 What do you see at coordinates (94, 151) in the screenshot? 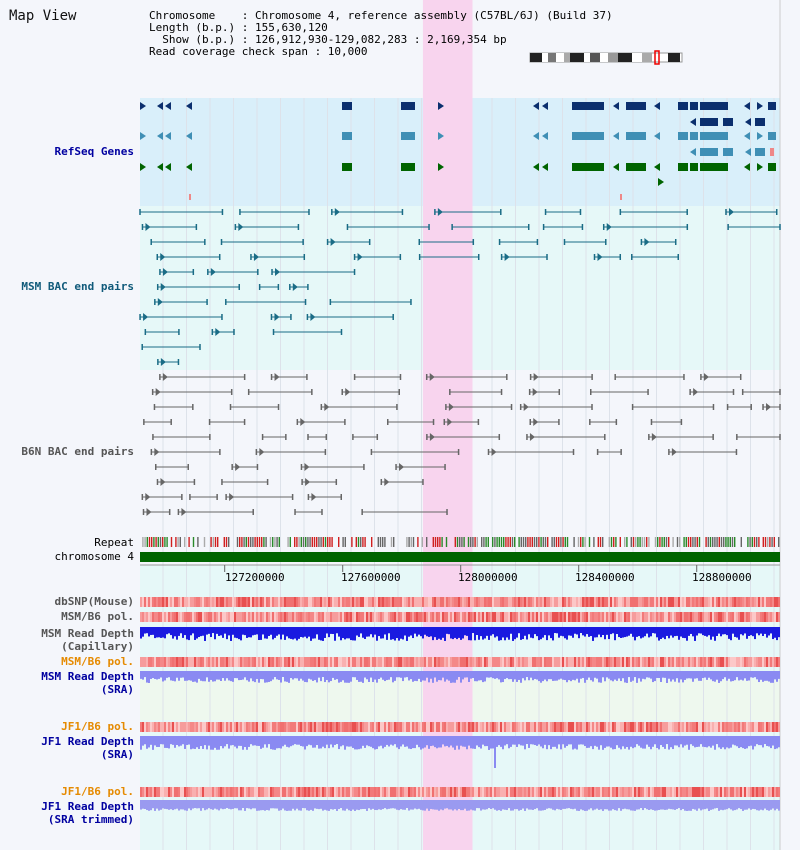
I see `refseq-genes-label: RefSeq Genes` at bounding box center [94, 151].